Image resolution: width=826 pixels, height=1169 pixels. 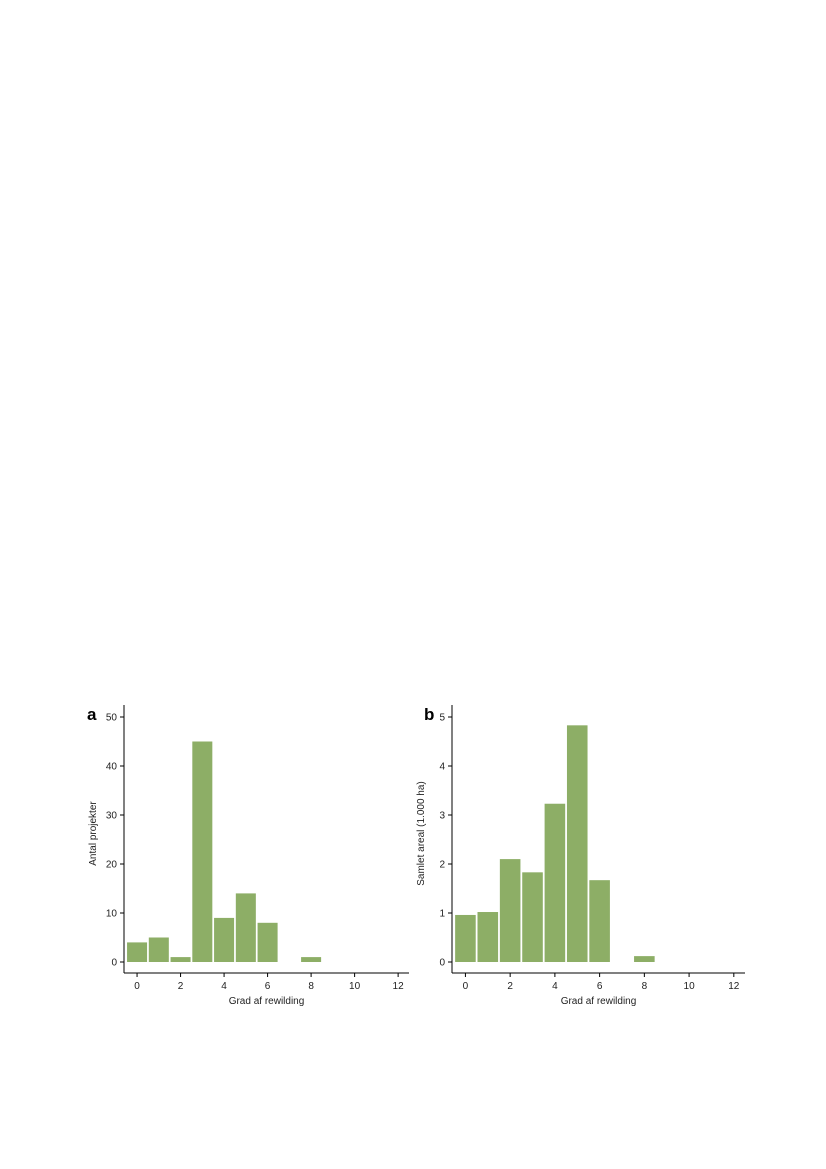 What do you see at coordinates (429, 714) in the screenshot?
I see `panel-letter-b: b` at bounding box center [429, 714].